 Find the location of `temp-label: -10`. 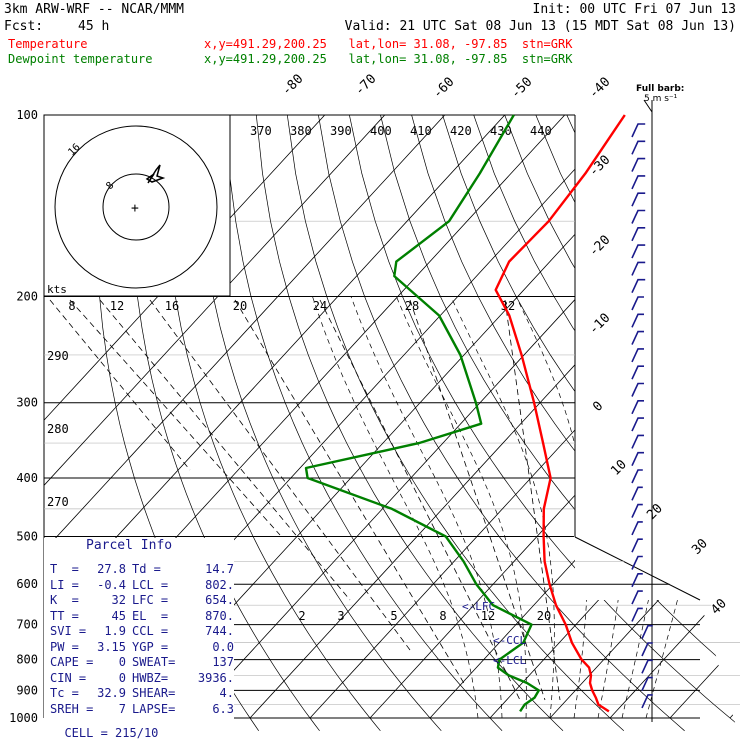

temp-label: -10 is located at coordinates (599, 324).